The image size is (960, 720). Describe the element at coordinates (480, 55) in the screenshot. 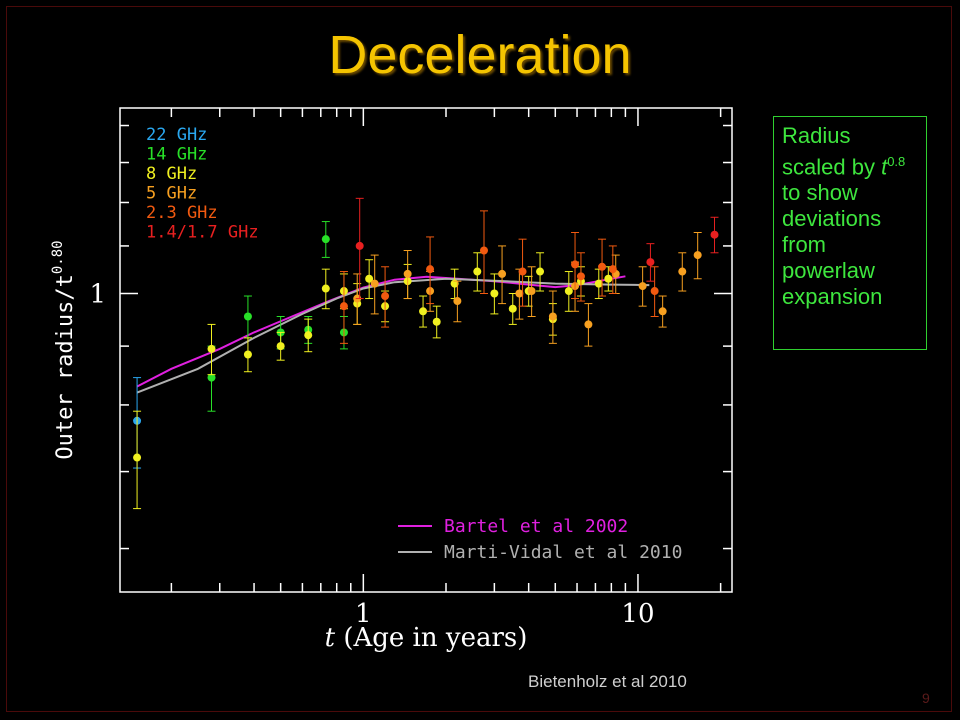

I see `slide-title: Deceleration` at that location.